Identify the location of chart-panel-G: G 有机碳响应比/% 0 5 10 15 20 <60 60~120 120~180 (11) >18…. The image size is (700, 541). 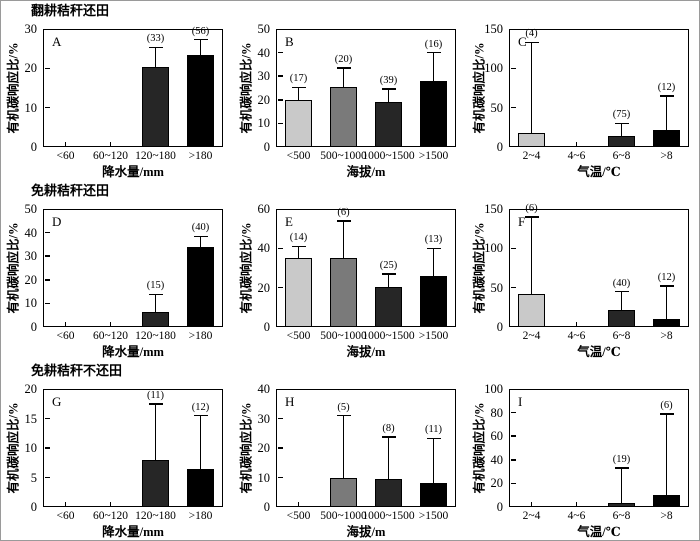
(117, 460).